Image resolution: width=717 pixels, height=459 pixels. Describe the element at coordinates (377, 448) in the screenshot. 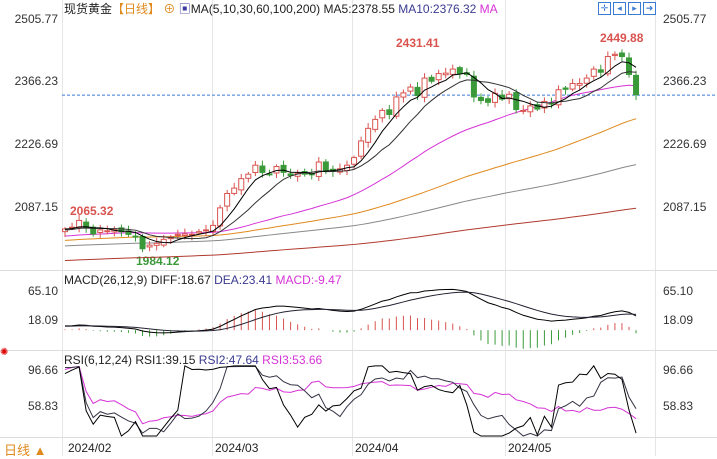

I see `date-tick-2: 2024/04` at that location.